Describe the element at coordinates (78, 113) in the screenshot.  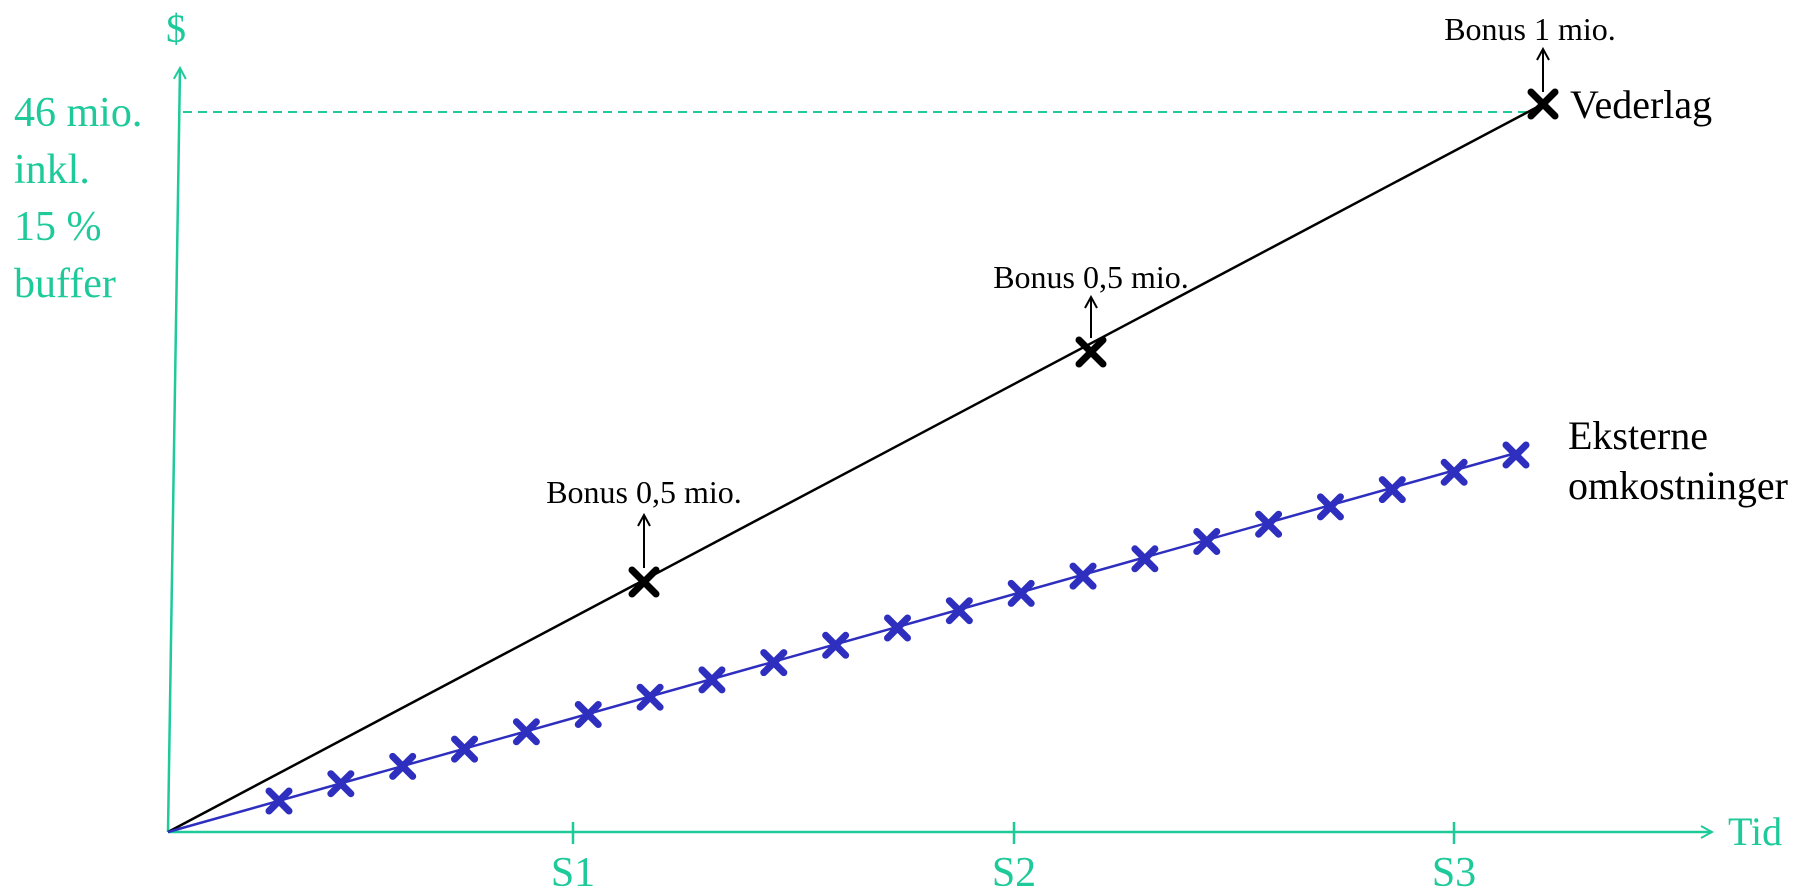
I see `y-value-line-1: 46 mio.` at that location.